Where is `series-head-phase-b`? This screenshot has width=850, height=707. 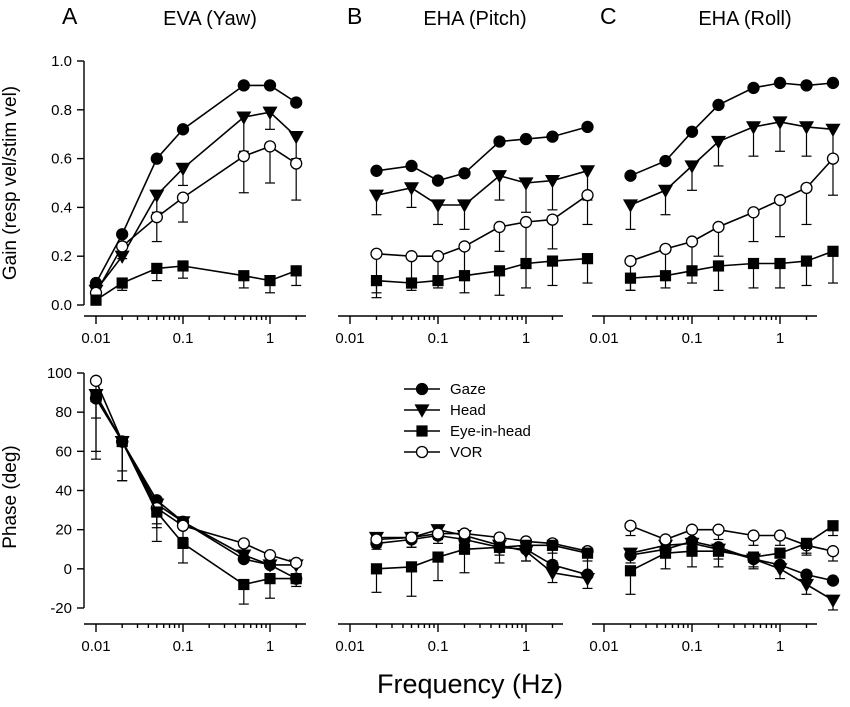 series-head-phase-b is located at coordinates (482, 557).